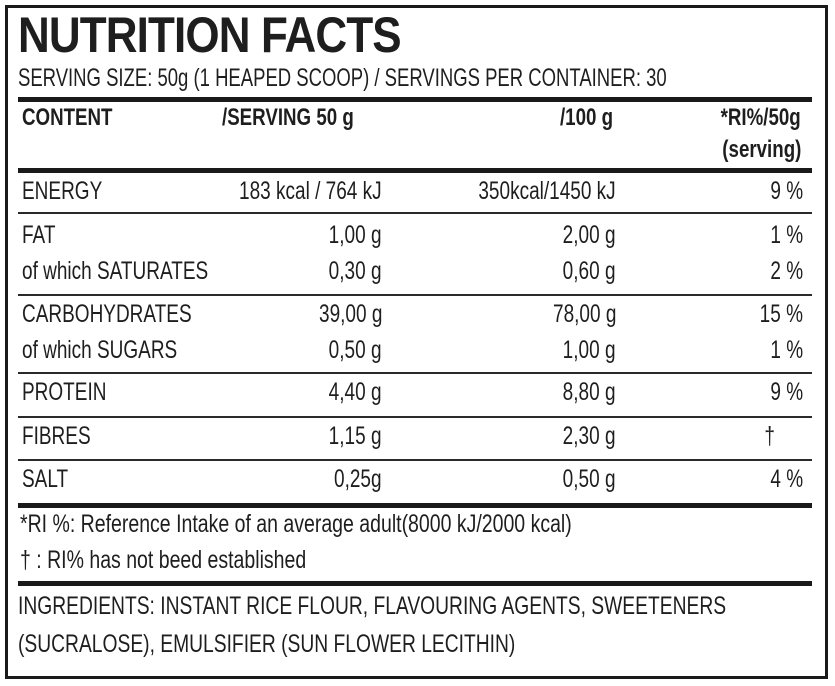 This screenshot has width=835, height=686. What do you see at coordinates (355, 436) in the screenshot?
I see `row-serving-fibres: 1,15 g` at bounding box center [355, 436].